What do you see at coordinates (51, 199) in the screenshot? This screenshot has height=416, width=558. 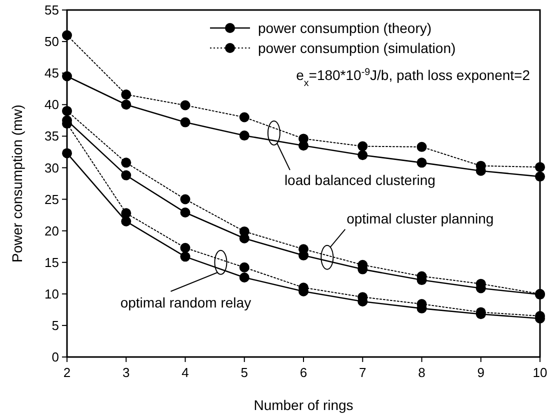 I see `y-tick-label: 25` at bounding box center [51, 199].